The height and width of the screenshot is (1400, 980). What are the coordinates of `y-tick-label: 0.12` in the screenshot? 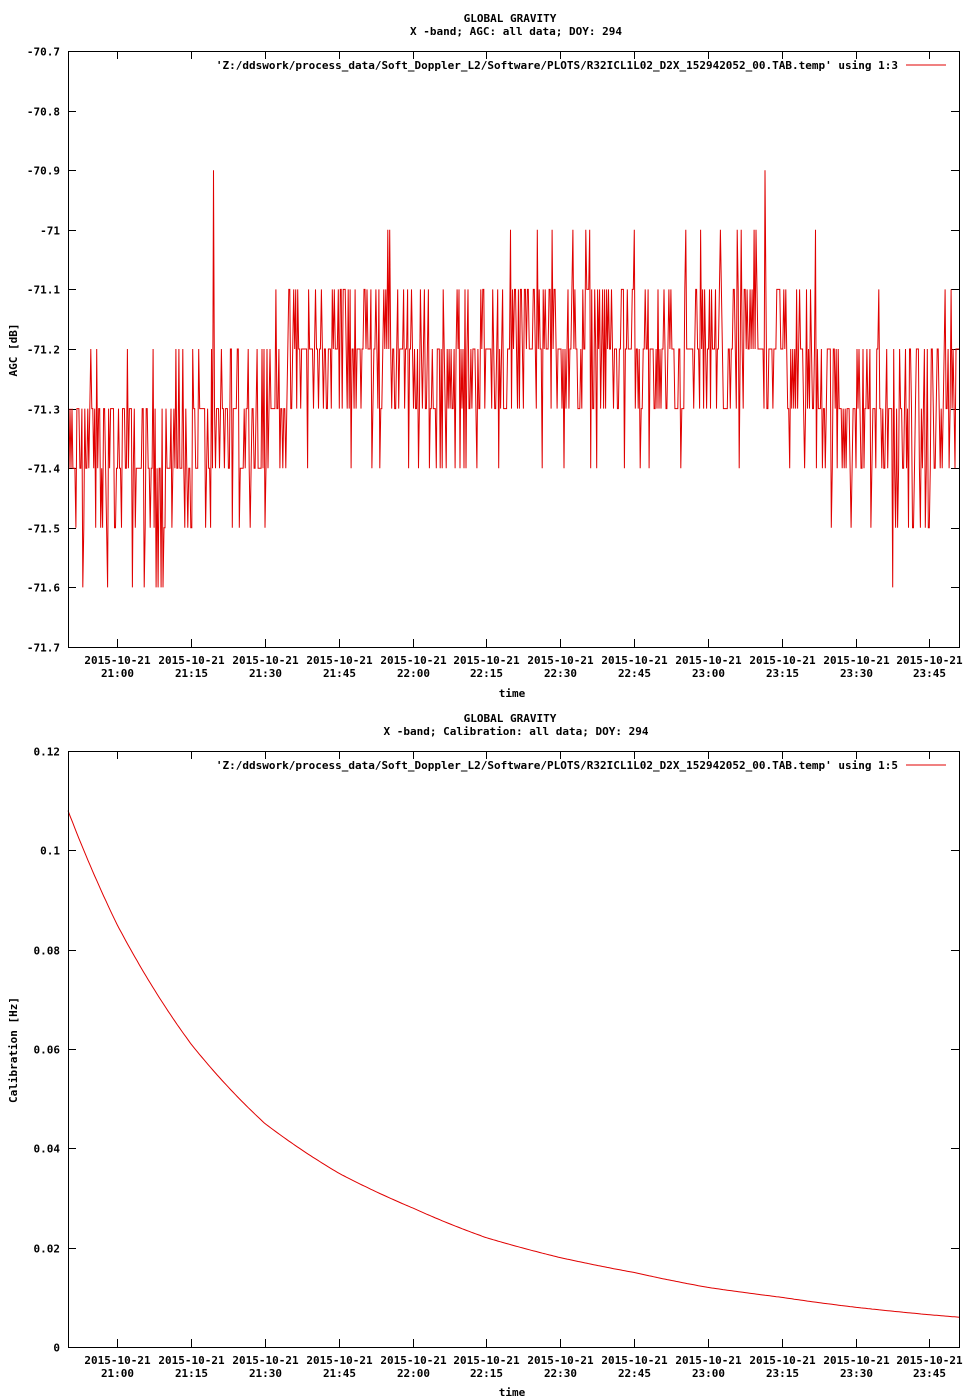 It's located at (47, 752).